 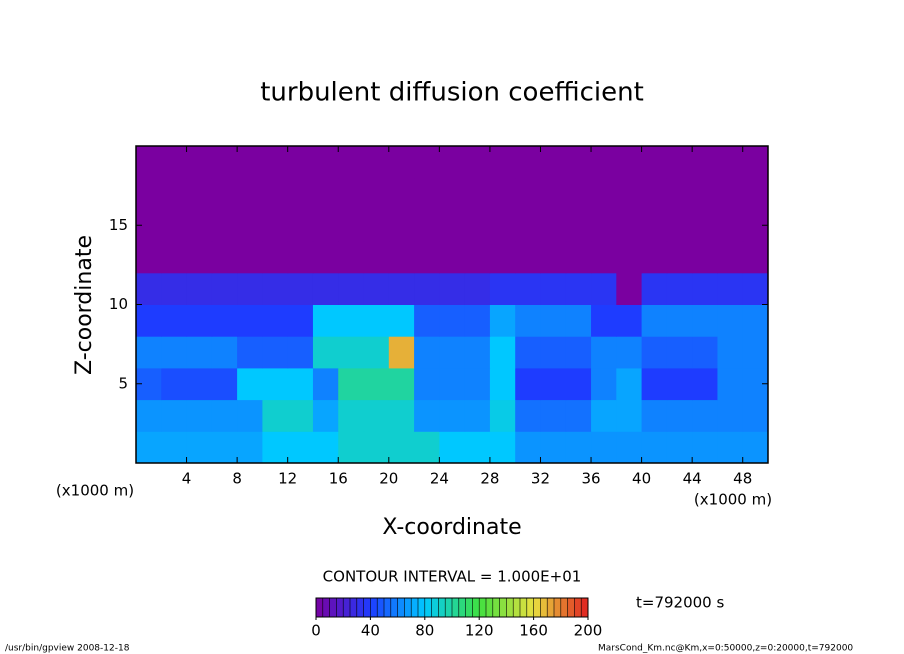 What do you see at coordinates (123, 383) in the screenshot?
I see `y-tick-label: 5` at bounding box center [123, 383].